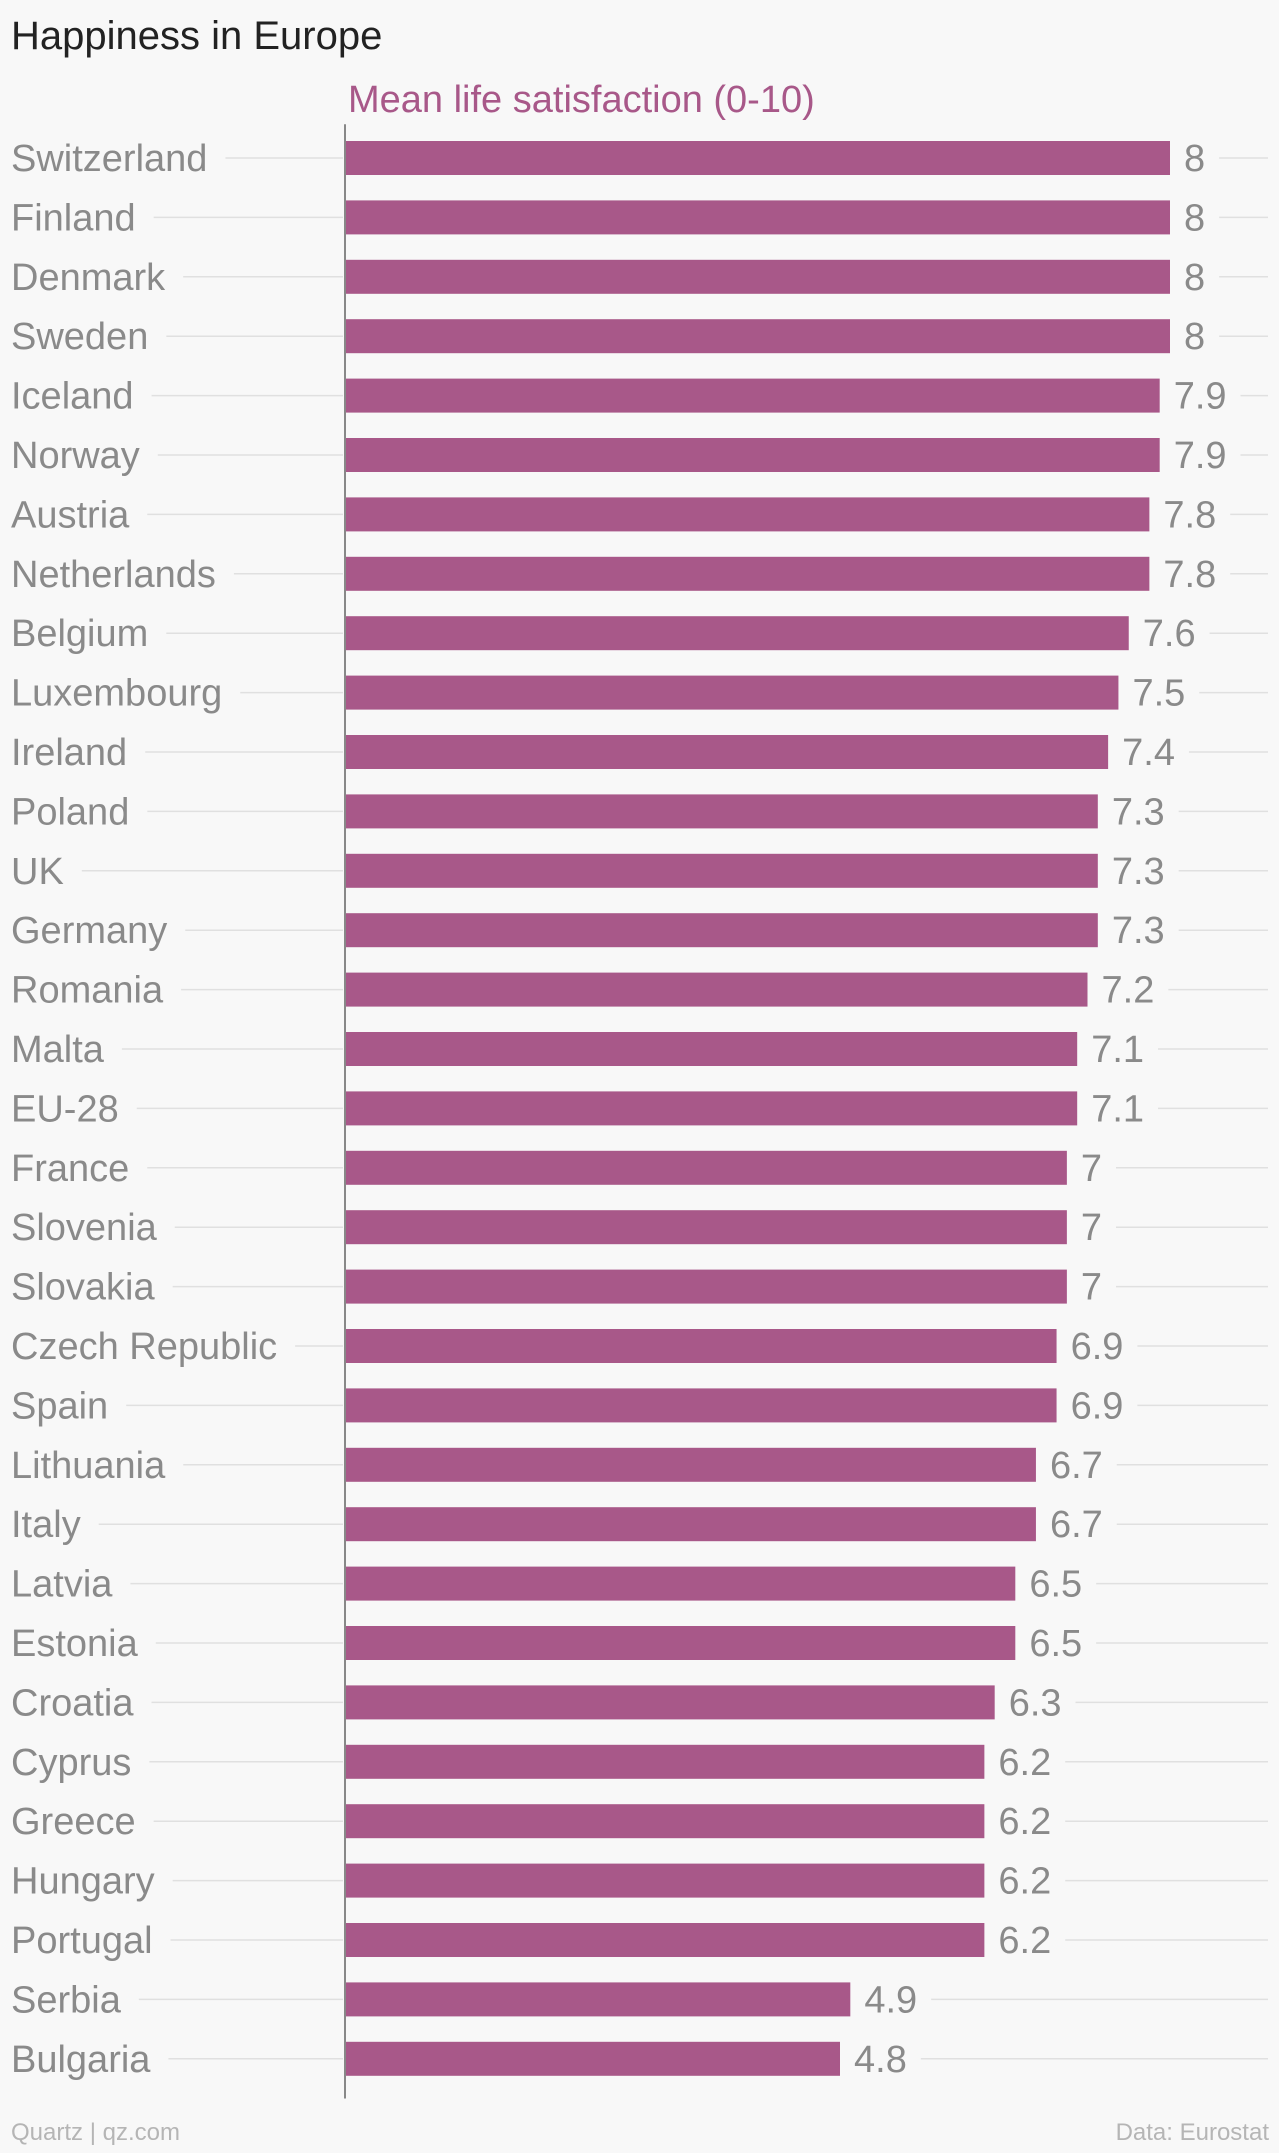 The image size is (1279, 2153). What do you see at coordinates (880, 2060) in the screenshot?
I see `value-label: 4.8` at bounding box center [880, 2060].